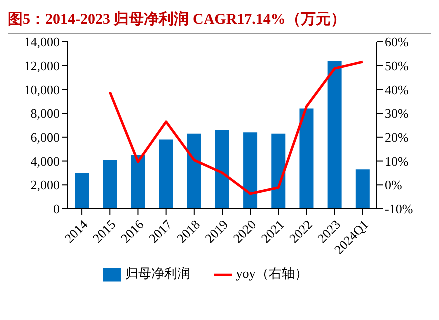 The width and height of the screenshot is (439, 320). Describe the element at coordinates (397, 90) in the screenshot. I see `y2-tick-label: 40%` at that location.